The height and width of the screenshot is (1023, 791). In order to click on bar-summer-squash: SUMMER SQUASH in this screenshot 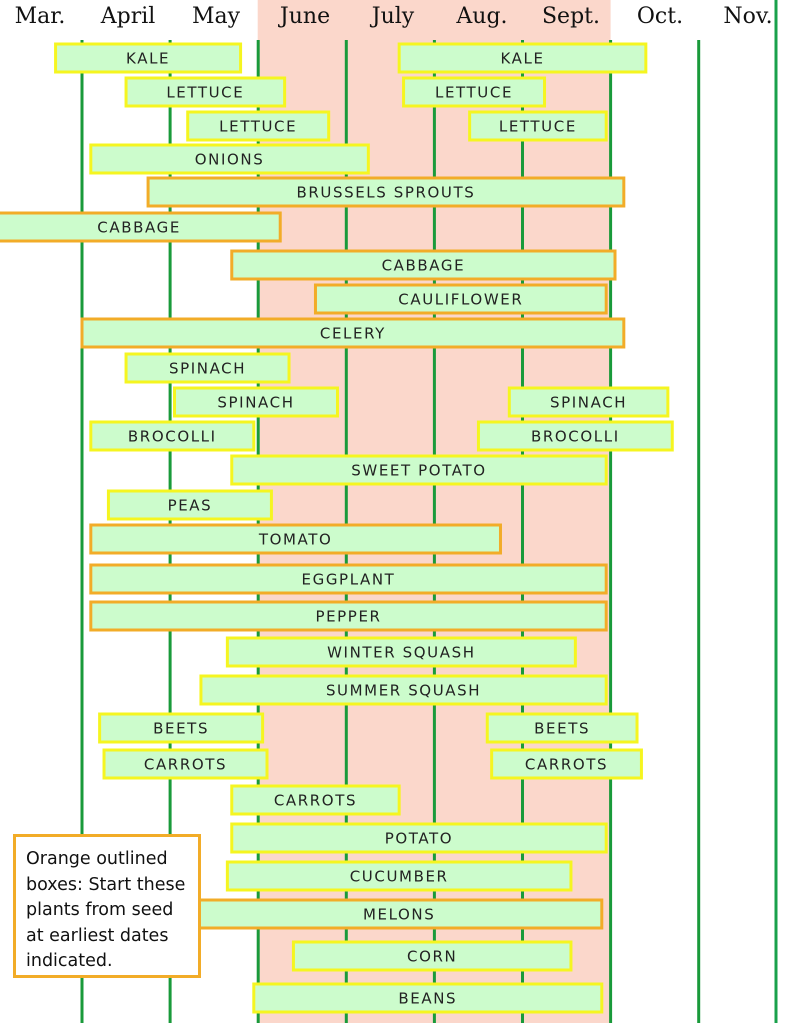, I will do `click(403, 690)`.